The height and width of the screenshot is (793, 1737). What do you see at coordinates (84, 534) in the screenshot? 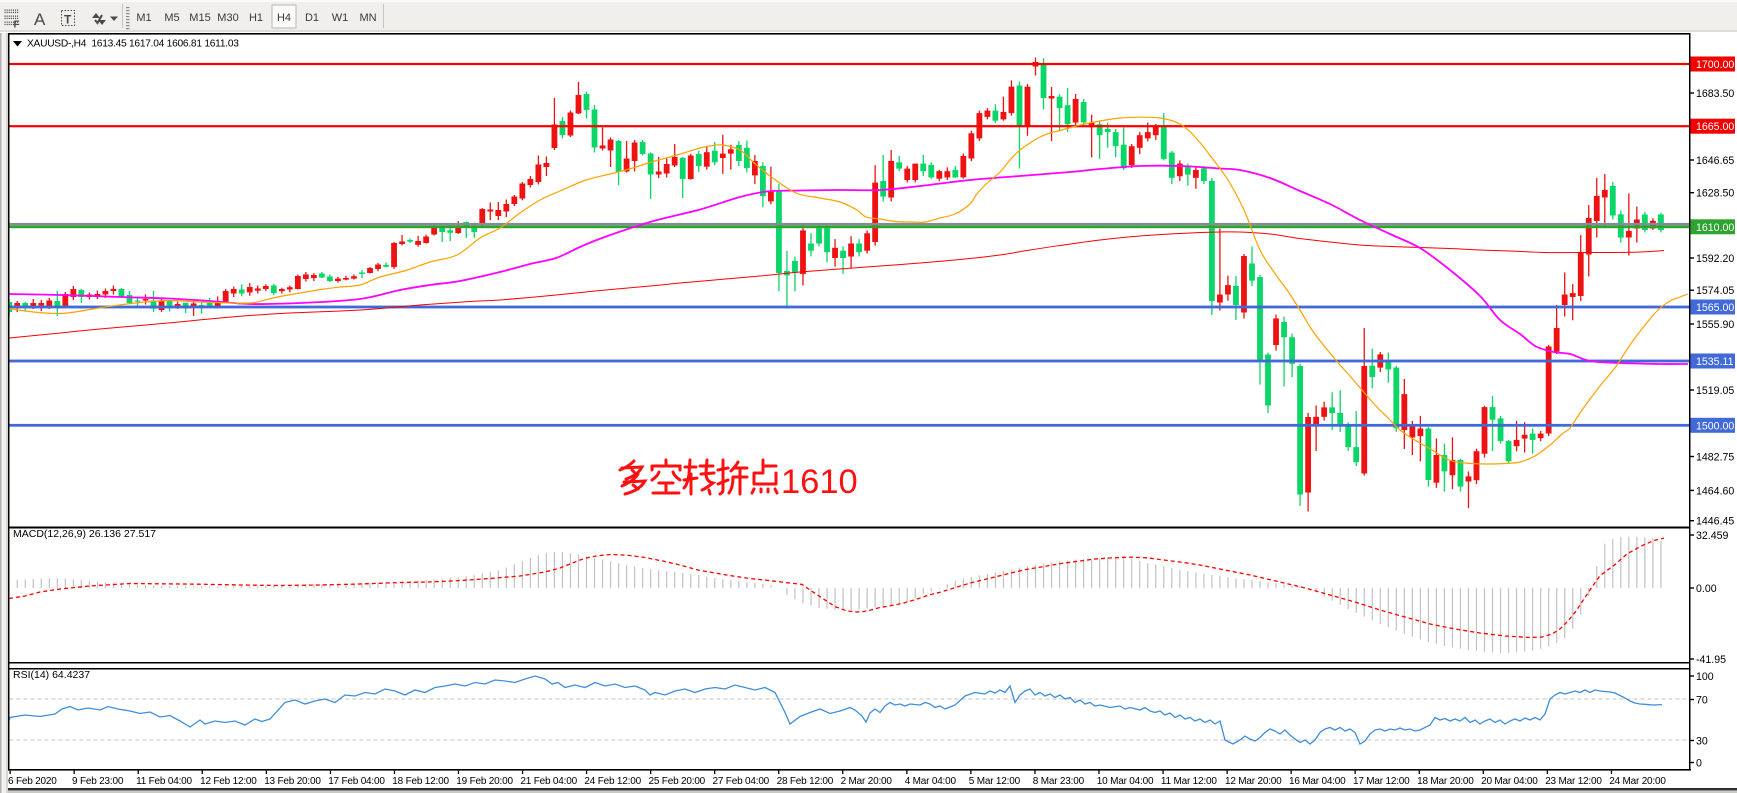
I see `svg-text: MACD(12,26,9) 26.136 27.517` at bounding box center [84, 534].